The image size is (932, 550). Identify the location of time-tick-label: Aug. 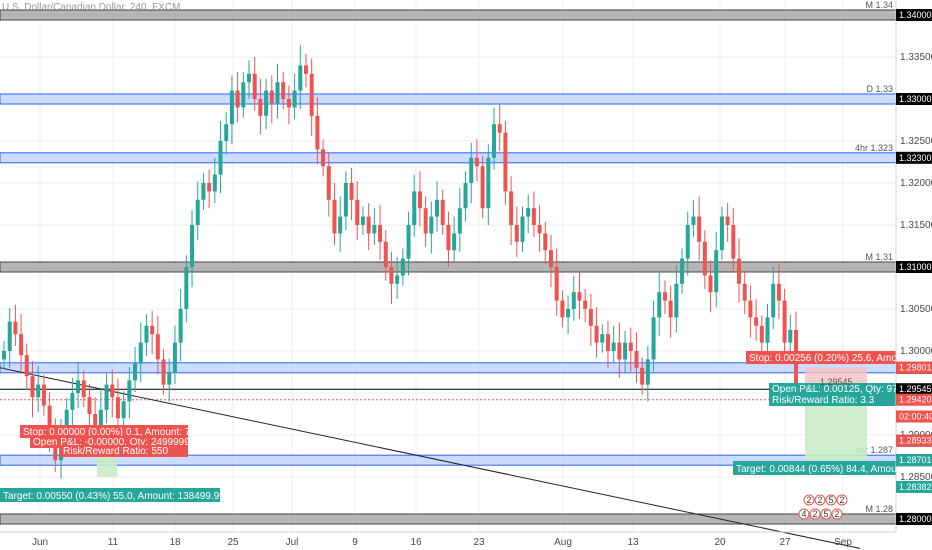
(563, 542).